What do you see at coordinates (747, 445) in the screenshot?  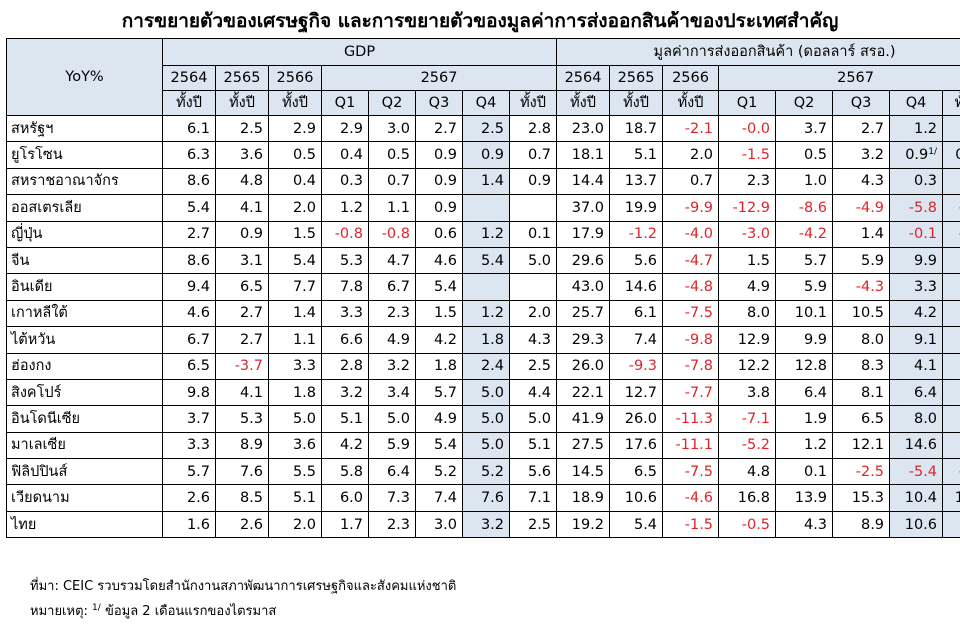 I see `export-cell: -5.2` at bounding box center [747, 445].